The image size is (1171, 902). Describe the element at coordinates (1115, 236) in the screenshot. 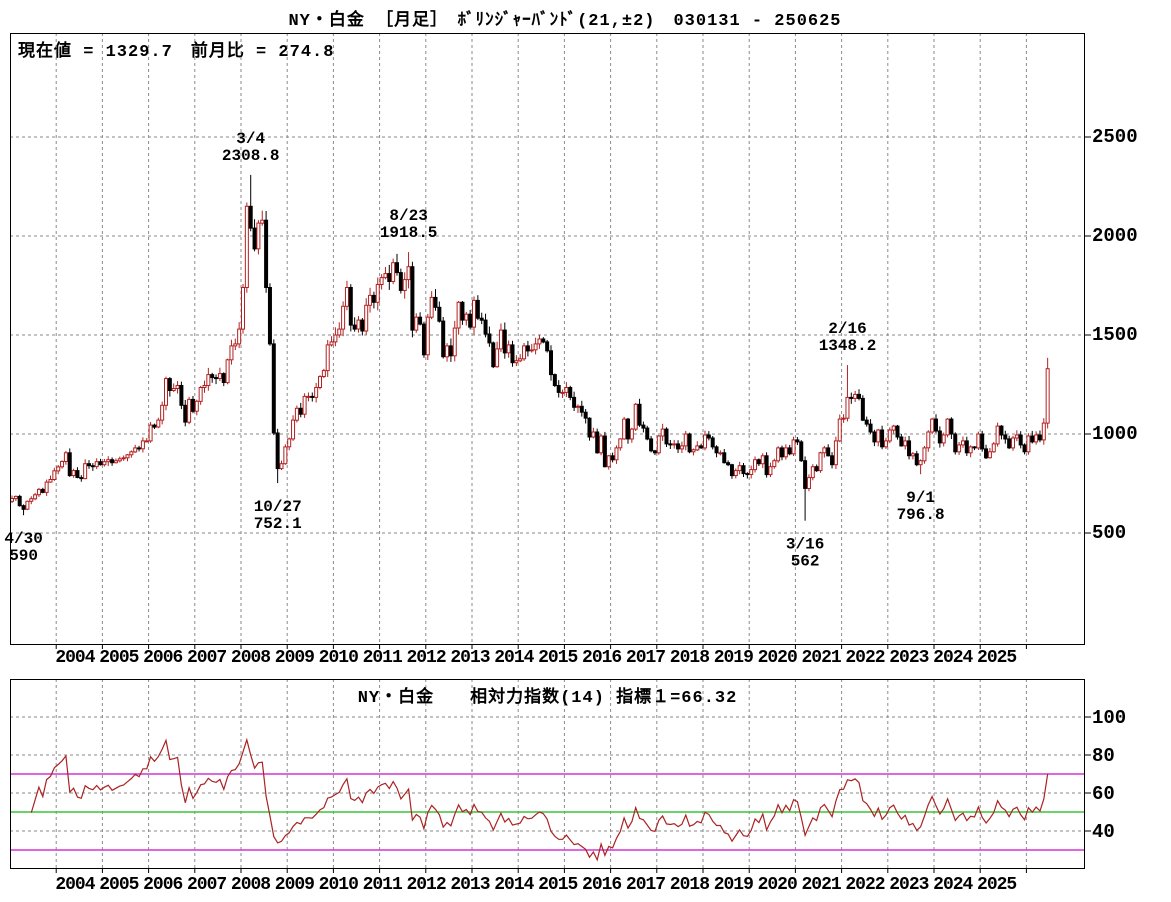

I see `y-axis-tick-label: 2000` at that location.